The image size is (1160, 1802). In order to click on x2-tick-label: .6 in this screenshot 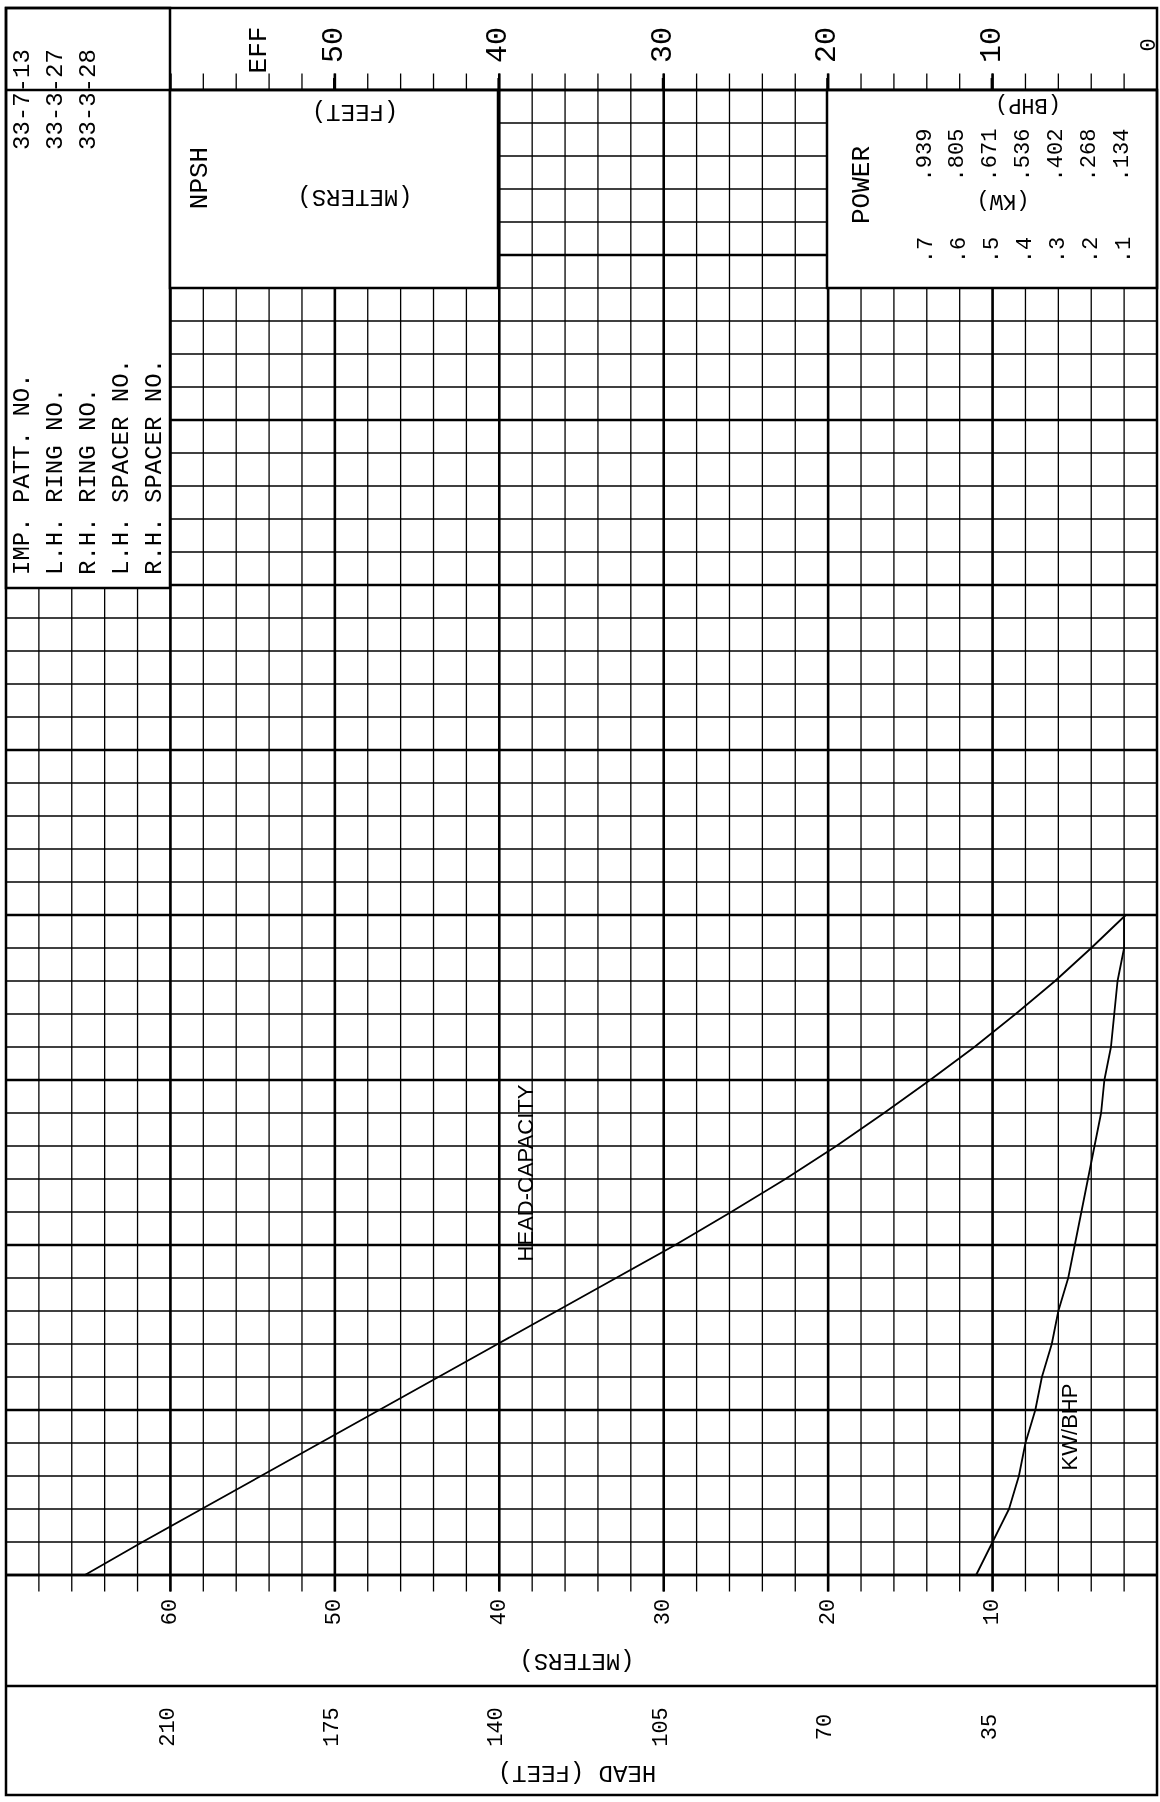, I will do `click(960, 250)`.